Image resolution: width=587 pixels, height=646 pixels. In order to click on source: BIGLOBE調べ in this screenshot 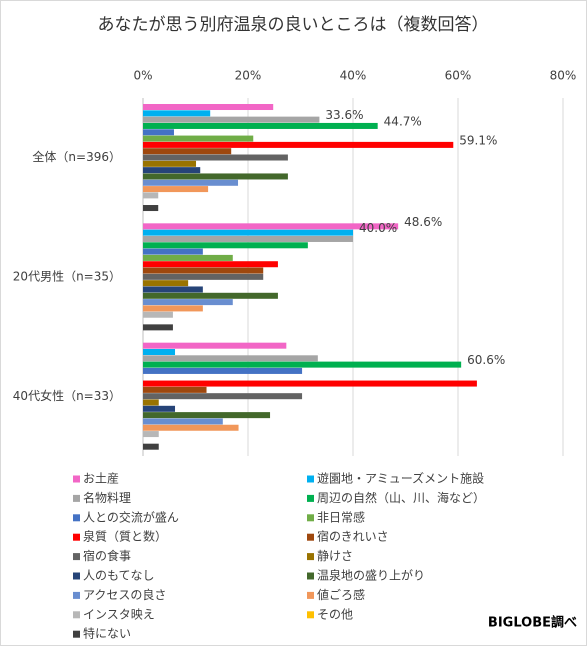, I will do `click(532, 623)`.